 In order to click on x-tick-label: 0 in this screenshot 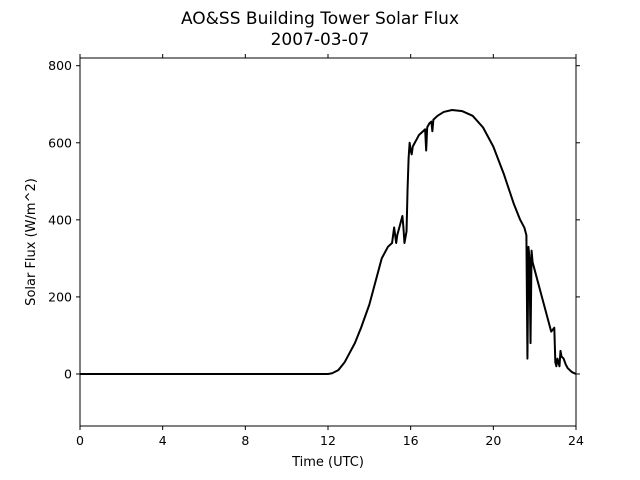, I will do `click(80, 440)`.